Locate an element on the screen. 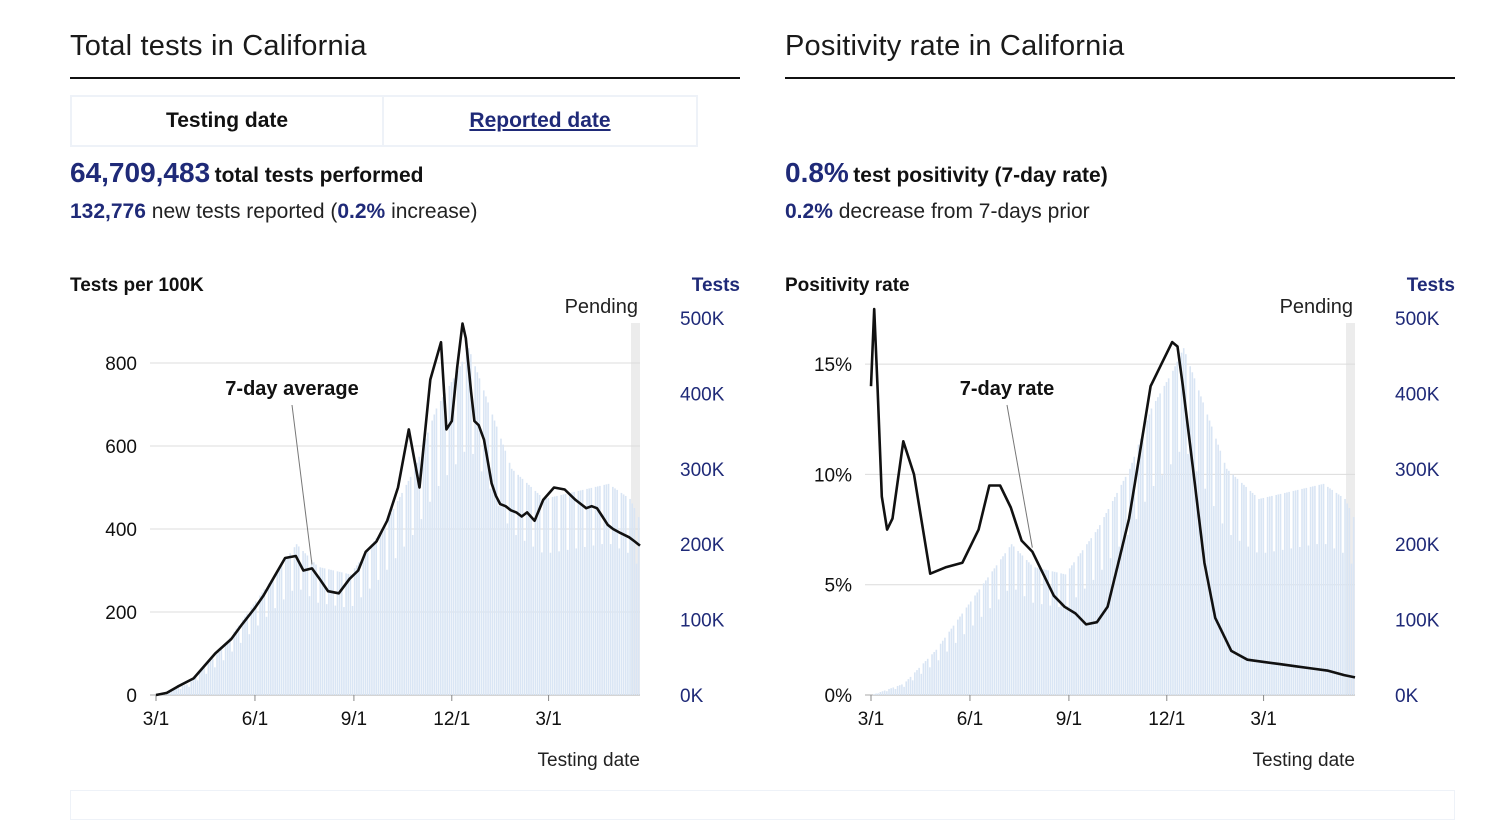 This screenshot has height=820, width=1500. y-axis-title: Tests per 100K is located at coordinates (137, 285).